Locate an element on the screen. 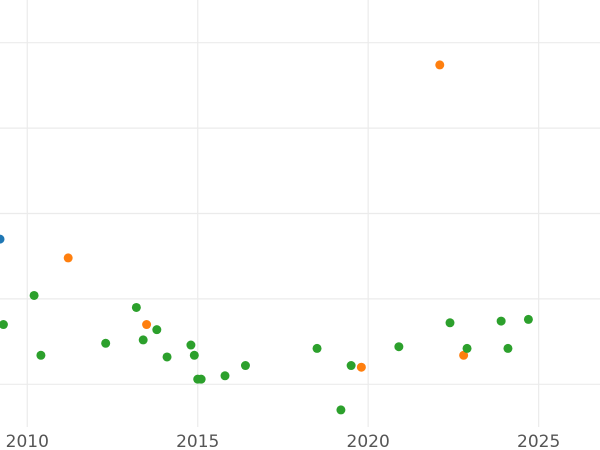 The height and width of the screenshot is (450, 600). x-tick-label: 2020 is located at coordinates (368, 441).